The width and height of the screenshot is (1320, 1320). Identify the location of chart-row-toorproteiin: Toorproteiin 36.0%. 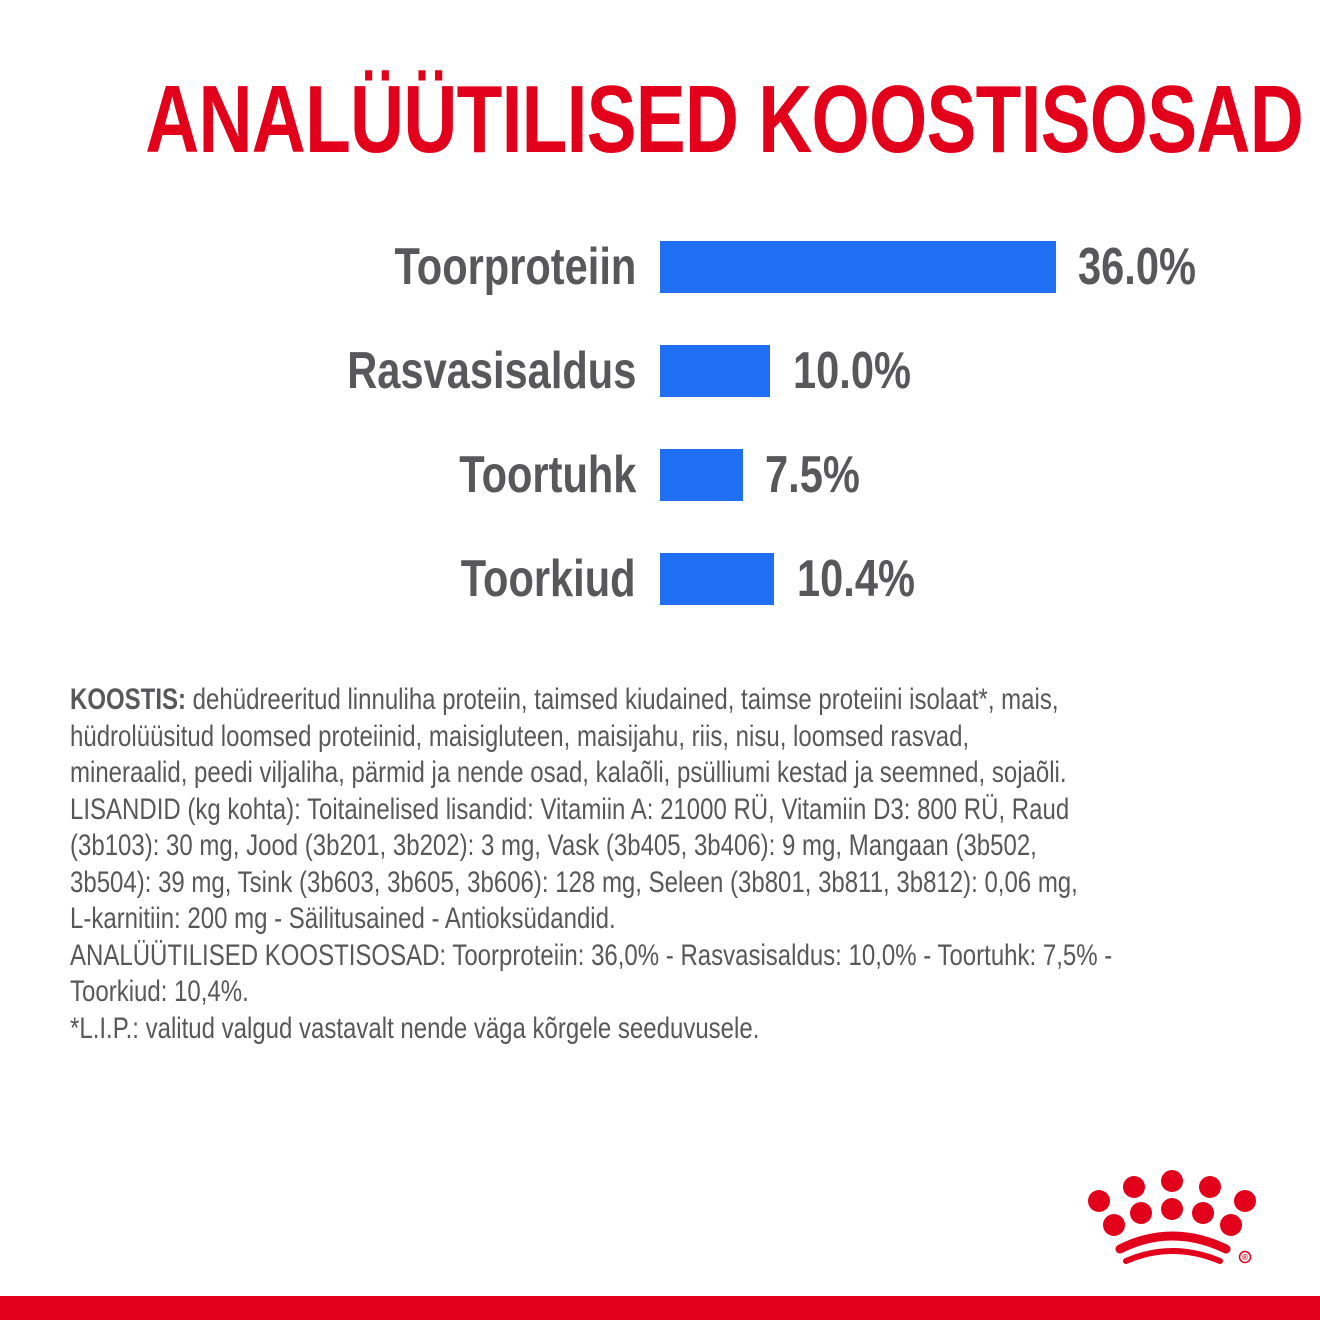
(660, 267).